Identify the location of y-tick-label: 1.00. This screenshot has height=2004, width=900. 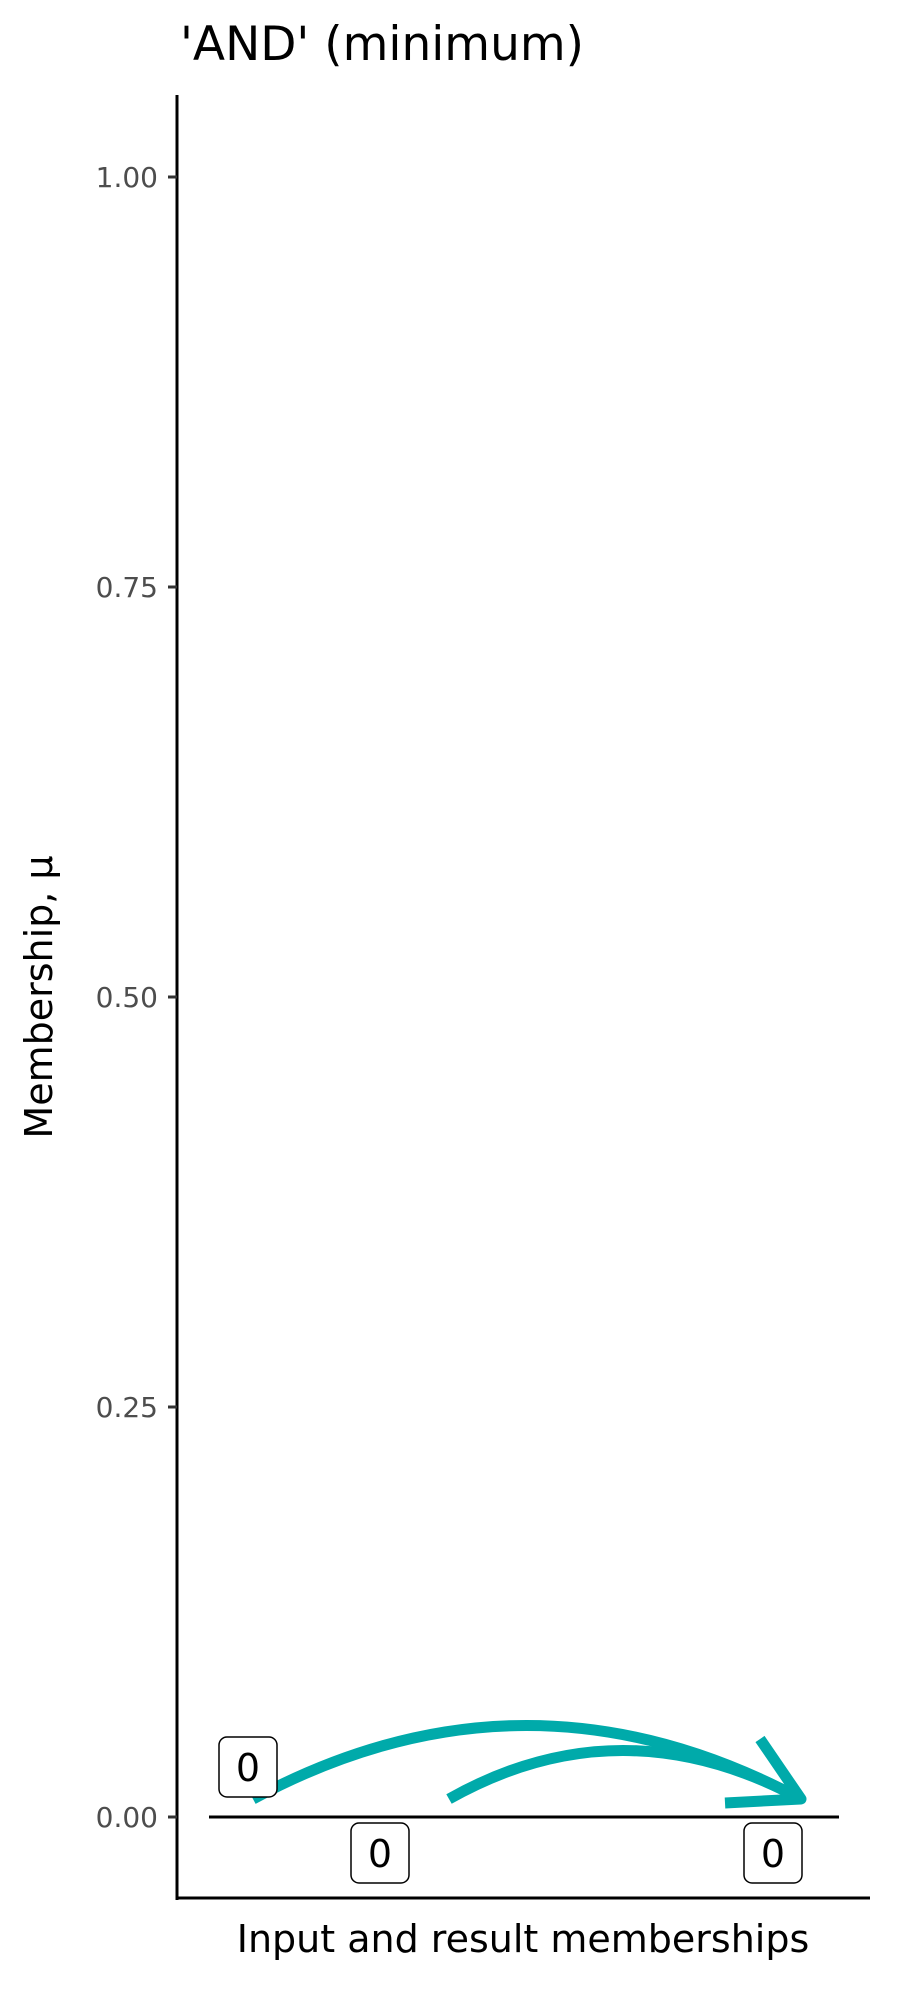
(127, 177).